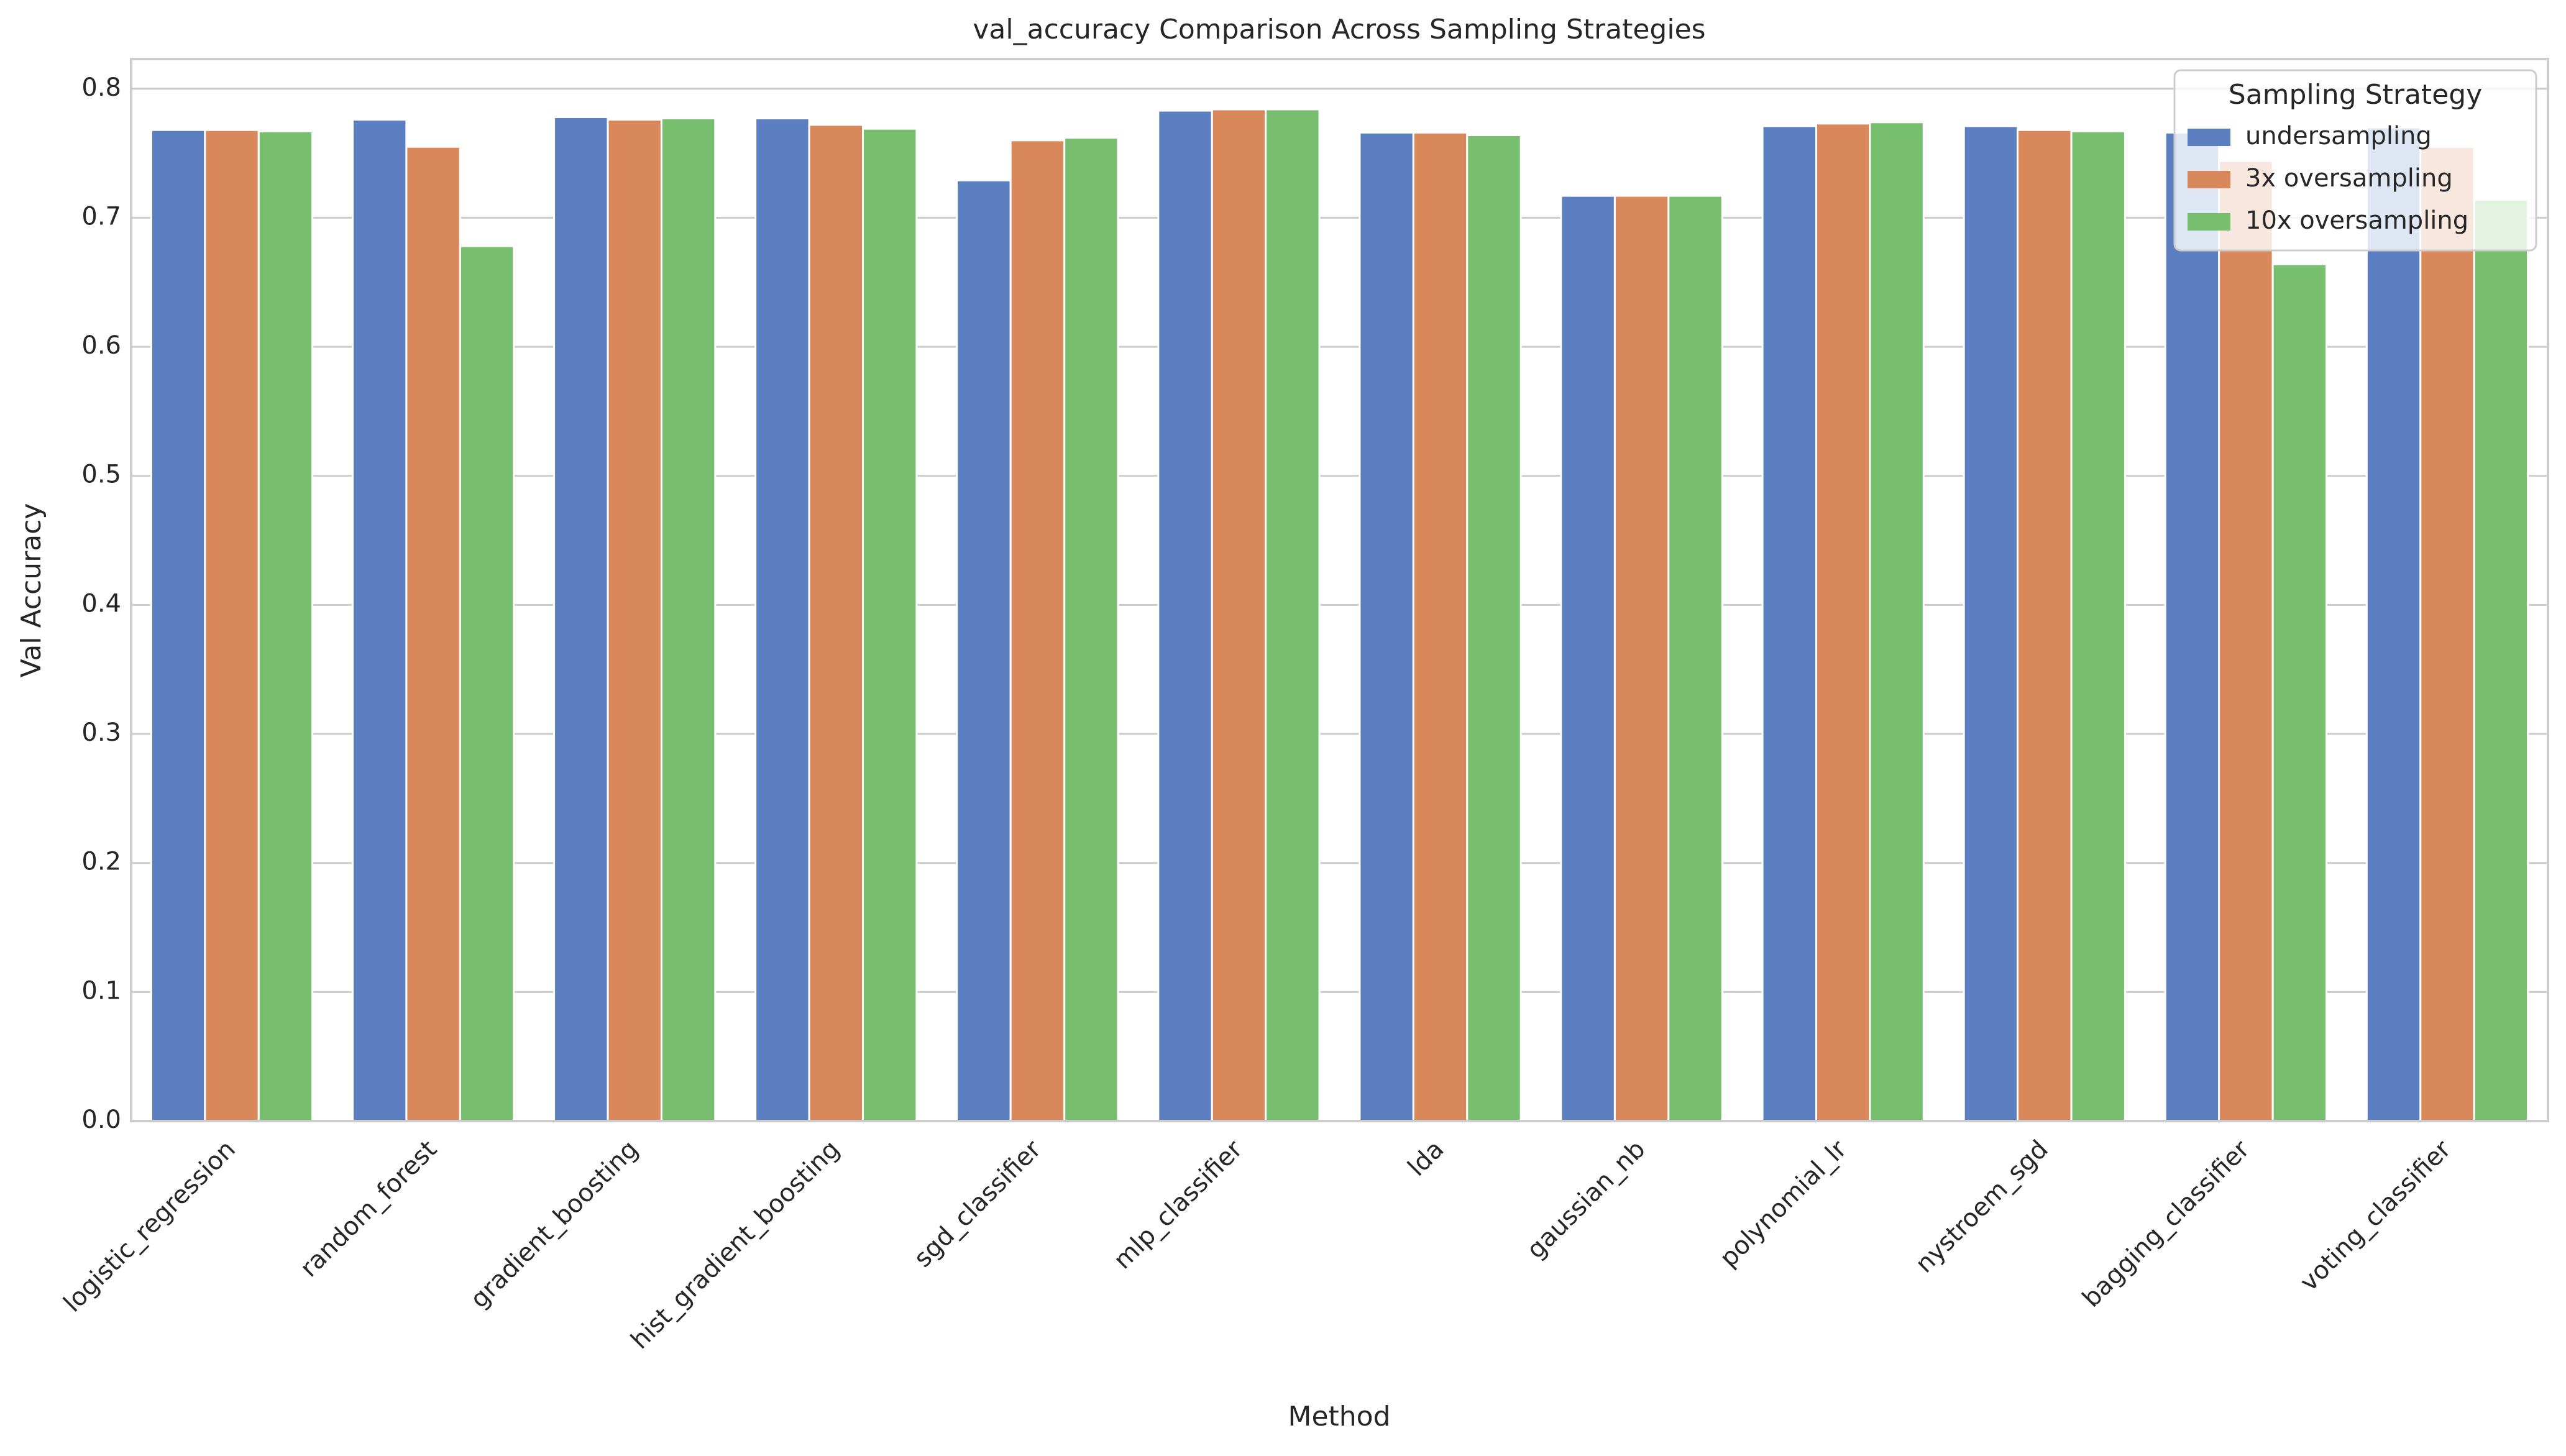 This screenshot has height=1456, width=2566. Describe the element at coordinates (2349, 178) in the screenshot. I see `legend-label: 3x oversampling` at that location.